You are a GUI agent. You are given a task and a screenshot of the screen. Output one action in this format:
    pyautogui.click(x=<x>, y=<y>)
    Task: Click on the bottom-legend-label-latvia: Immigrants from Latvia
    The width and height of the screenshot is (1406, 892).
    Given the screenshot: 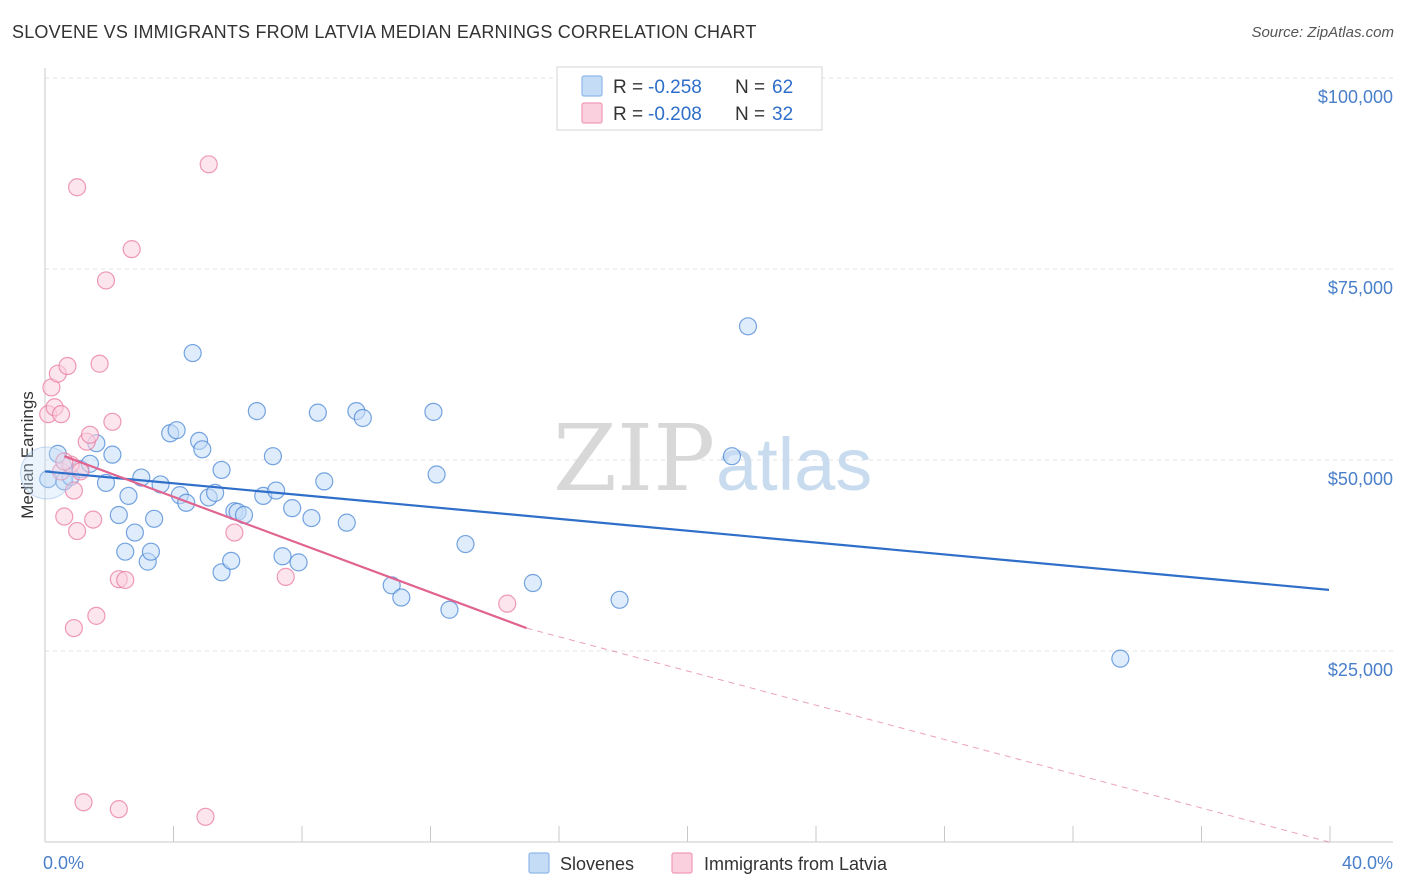 What is the action you would take?
    pyautogui.click(x=796, y=864)
    